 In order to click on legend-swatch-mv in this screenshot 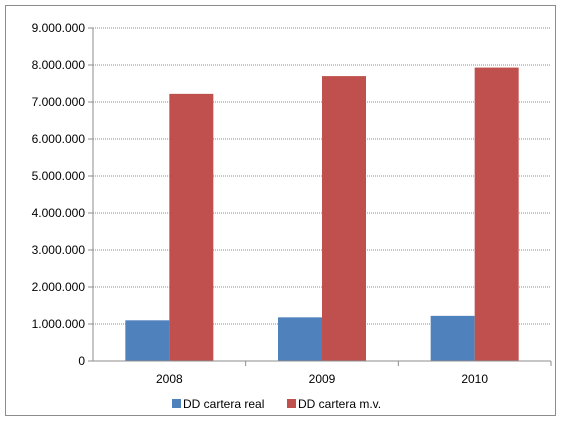, I will do `click(291, 403)`.